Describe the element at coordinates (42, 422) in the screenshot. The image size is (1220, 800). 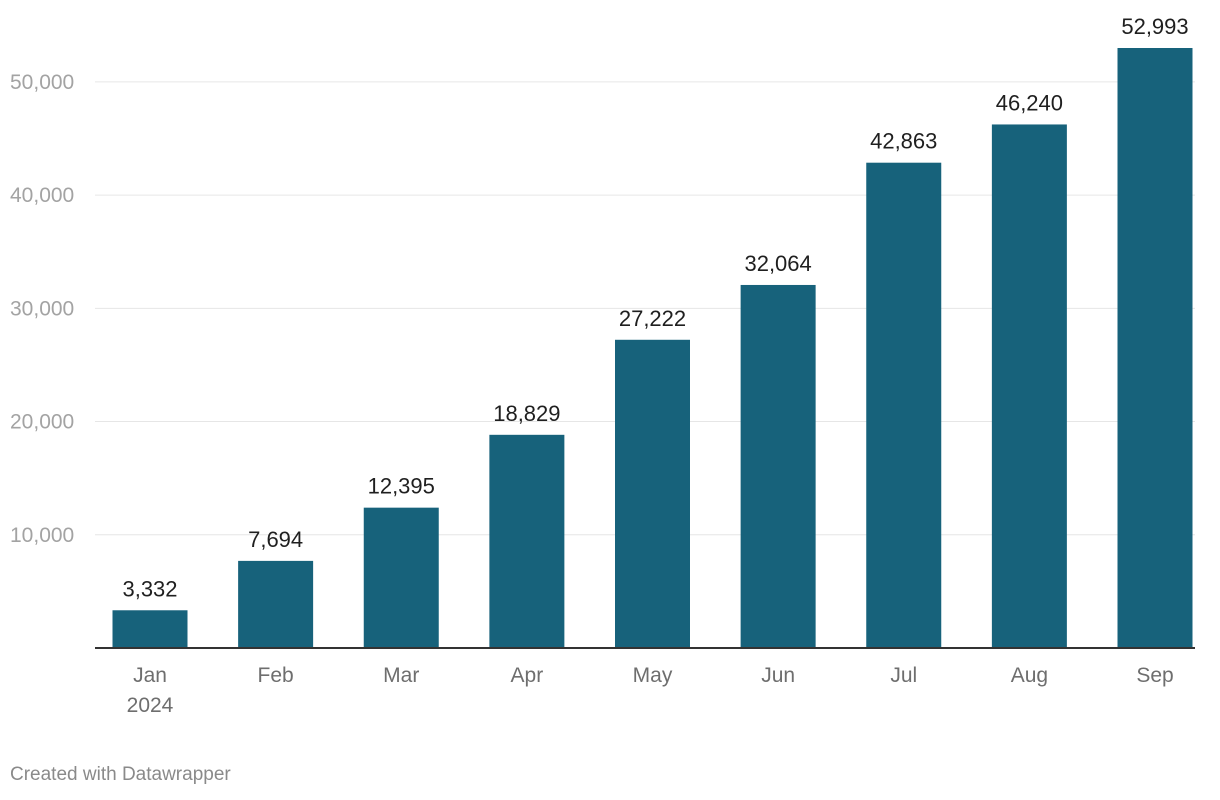
I see `y-tick-label: 20,000` at that location.